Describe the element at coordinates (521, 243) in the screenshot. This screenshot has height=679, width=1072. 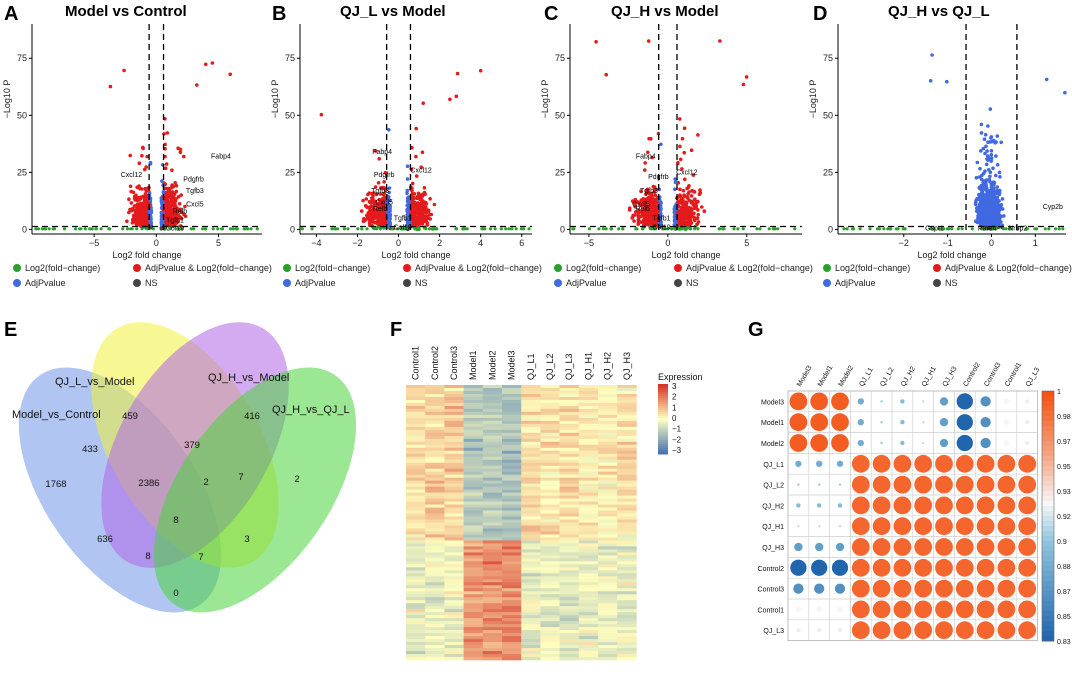
I see `x-tick-label: 6` at that location.